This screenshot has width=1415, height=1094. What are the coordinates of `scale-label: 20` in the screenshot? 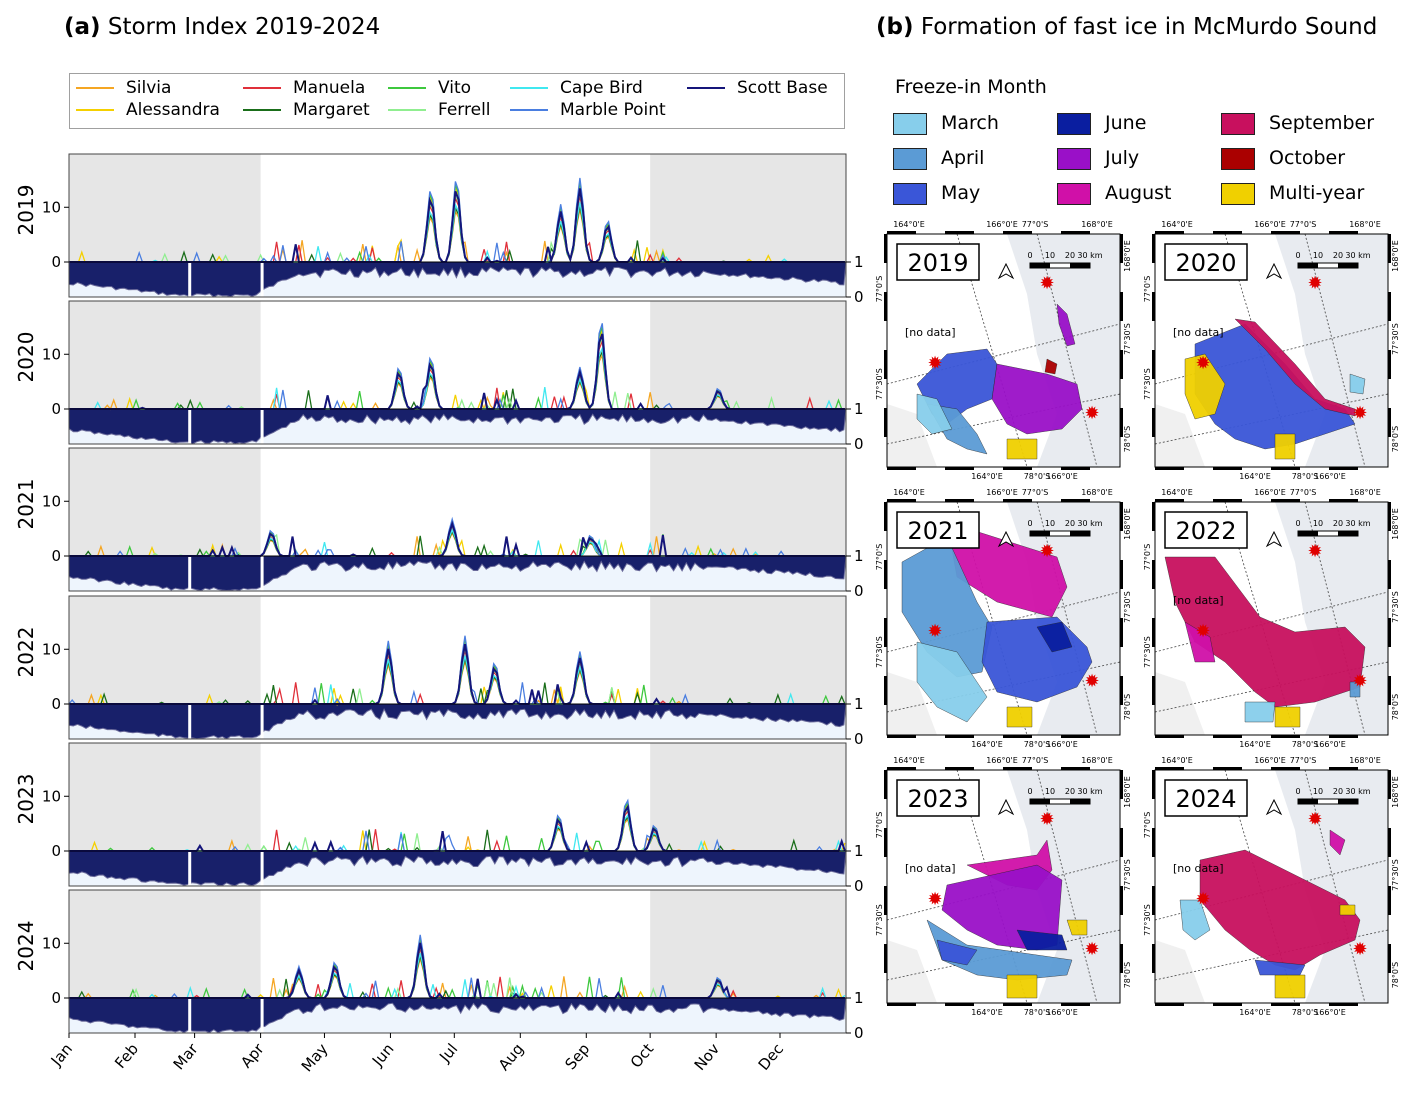 It's located at (1070, 255).